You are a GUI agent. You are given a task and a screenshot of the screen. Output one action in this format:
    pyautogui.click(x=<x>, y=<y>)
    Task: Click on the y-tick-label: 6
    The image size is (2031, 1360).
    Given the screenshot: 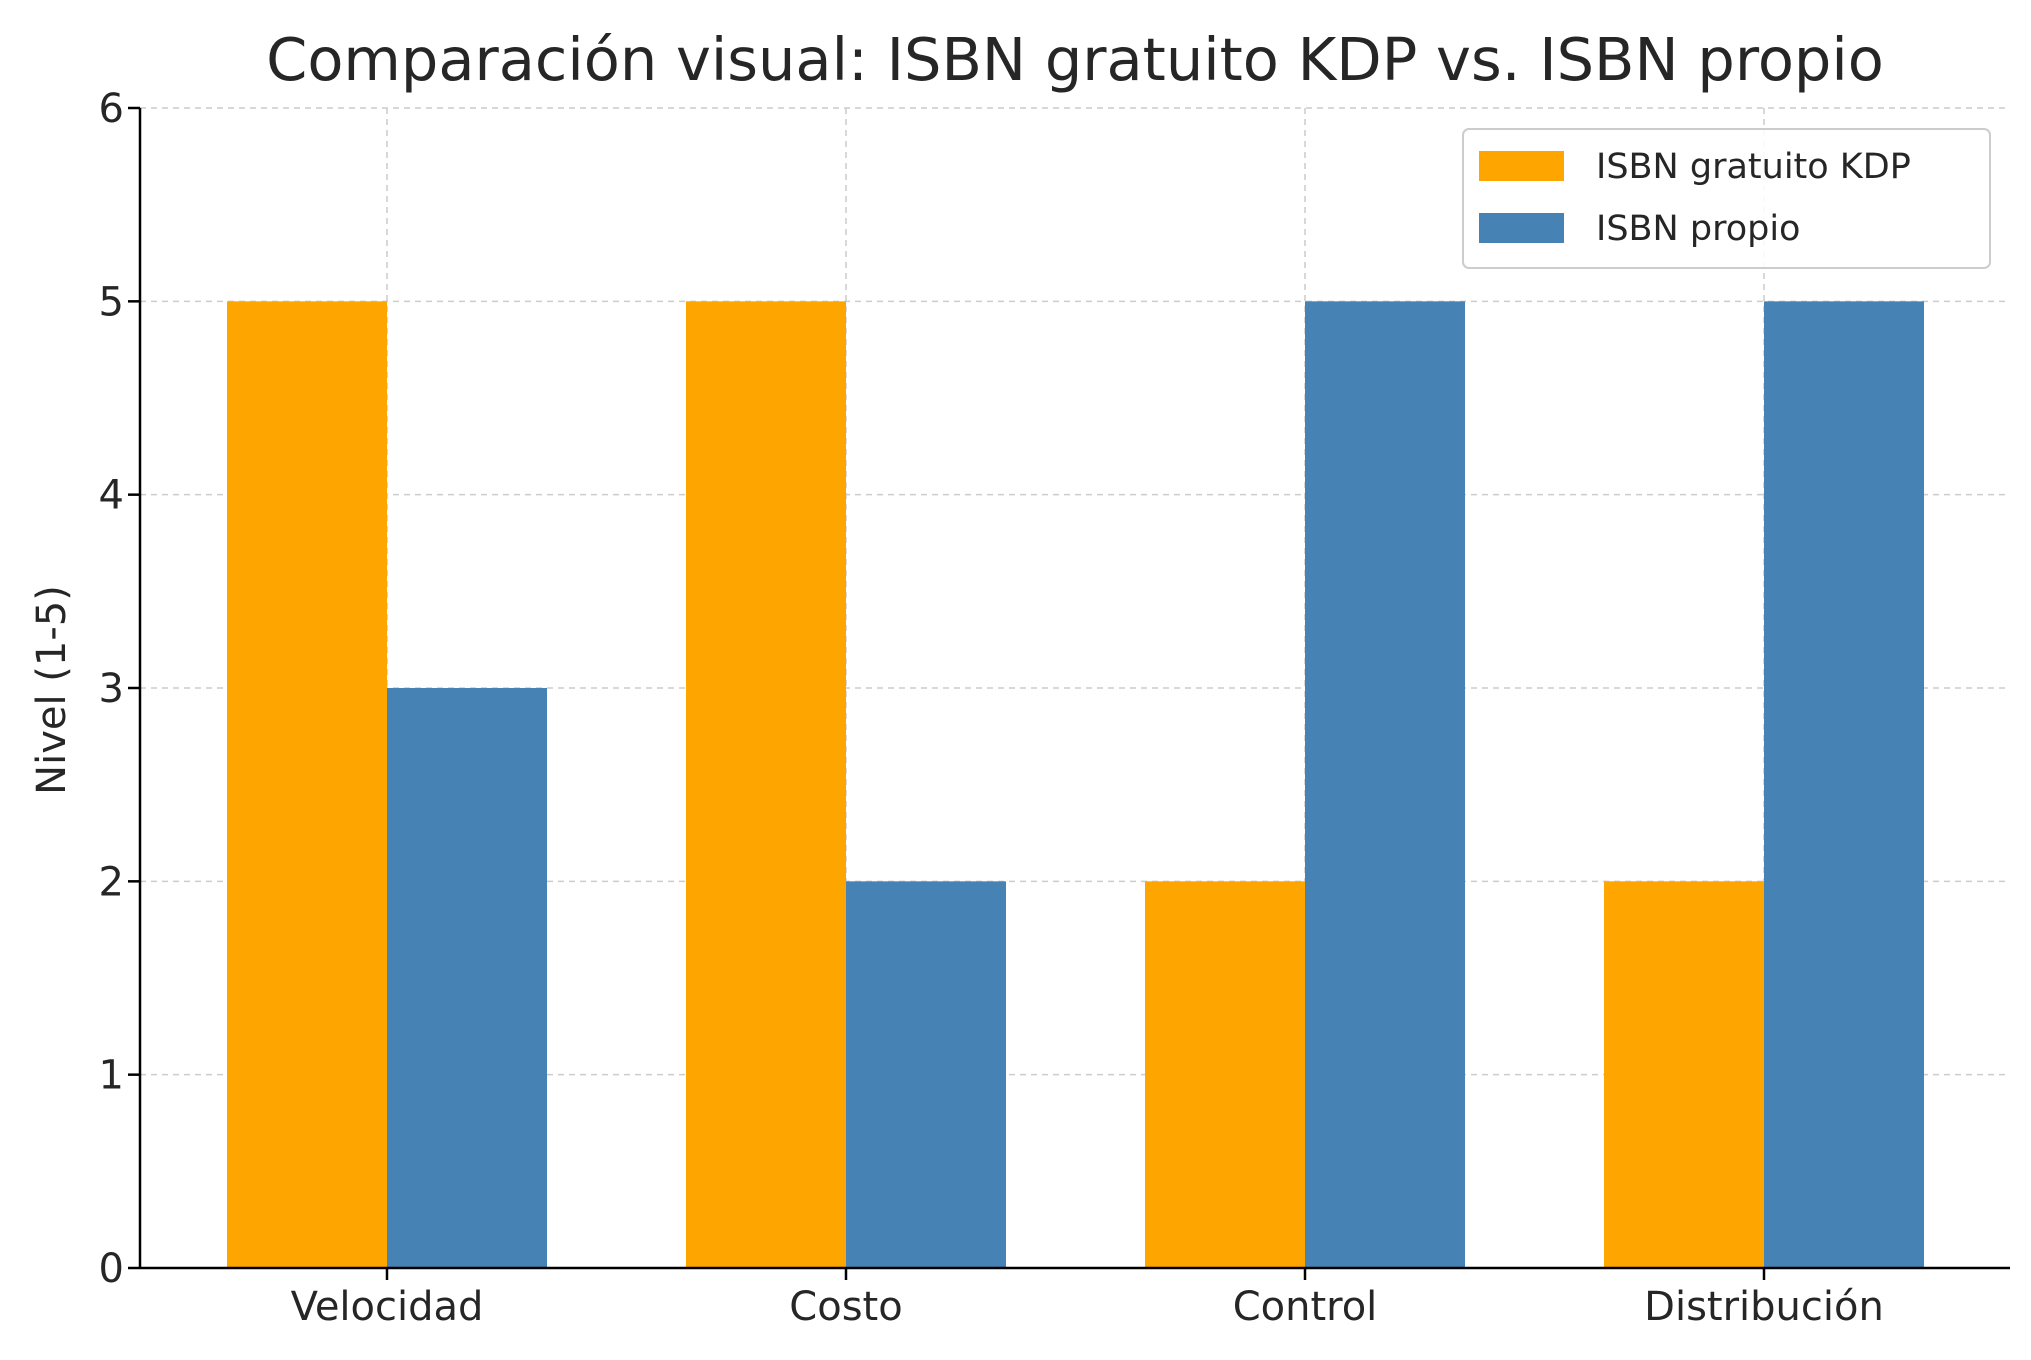 What is the action you would take?
    pyautogui.click(x=111, y=109)
    